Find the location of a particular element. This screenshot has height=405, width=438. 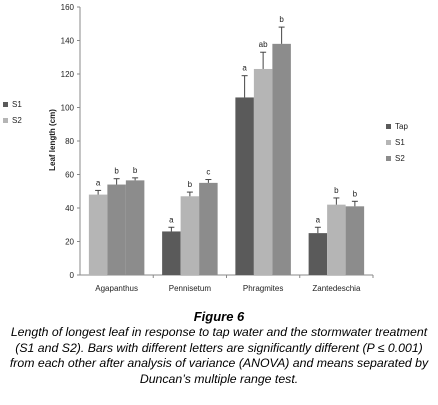

y-tick-label: 60 is located at coordinates (69, 175).